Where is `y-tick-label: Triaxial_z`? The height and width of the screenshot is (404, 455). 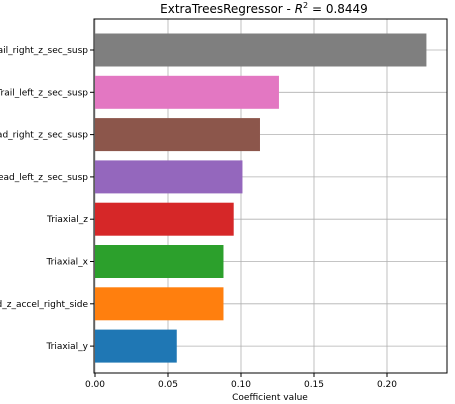
y-tick-label: Triaxial_z is located at coordinates (67, 220).